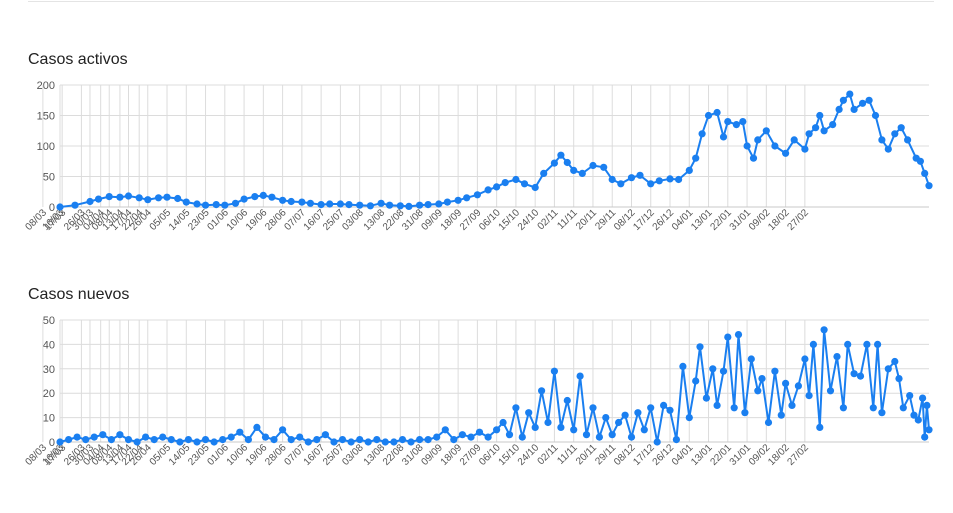 Image resolution: width=953 pixels, height=513 pixels. I want to click on x-tick-label: 24/10, so click(529, 220).